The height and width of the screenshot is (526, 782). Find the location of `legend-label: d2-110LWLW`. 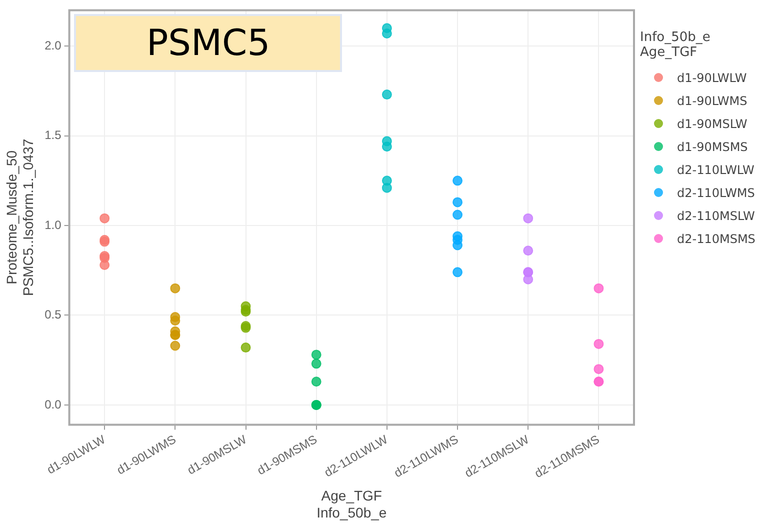

legend-label: d2-110LWLW is located at coordinates (715, 169).